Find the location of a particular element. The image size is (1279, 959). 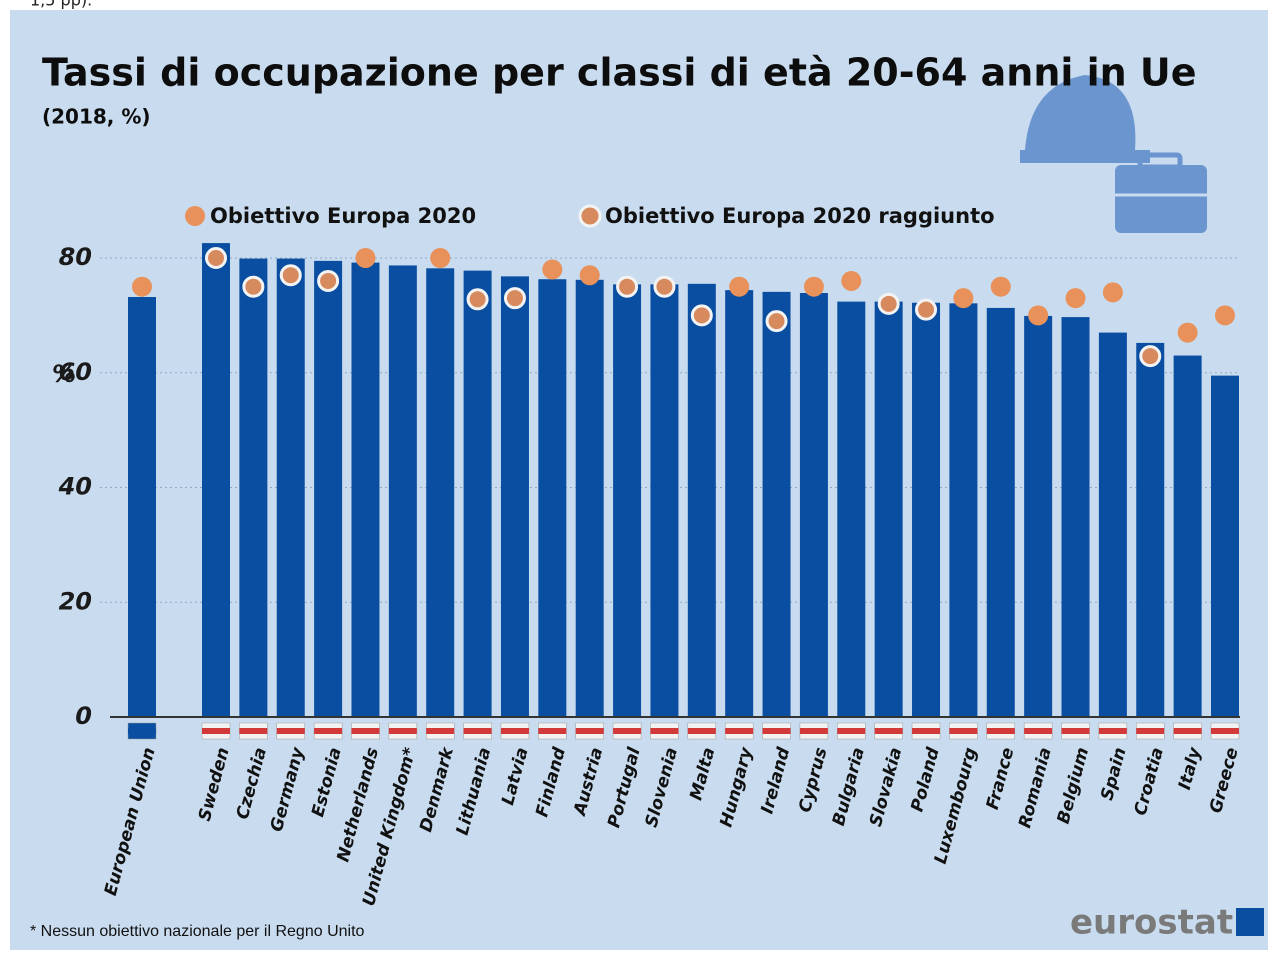

source-logo: eurostat is located at coordinates (1151, 923).